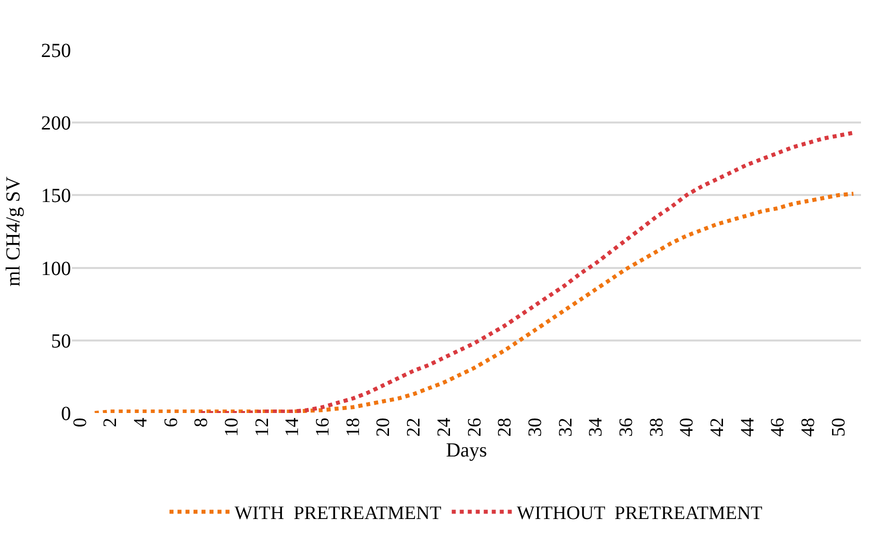  I want to click on legend-label: WITHOUT PRETREATMENT, so click(639, 513).